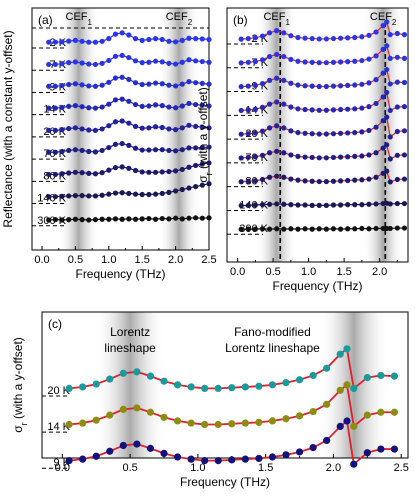  Describe the element at coordinates (190, 22) in the screenshot. I see `annotation-cef-sub: 2` at that location.